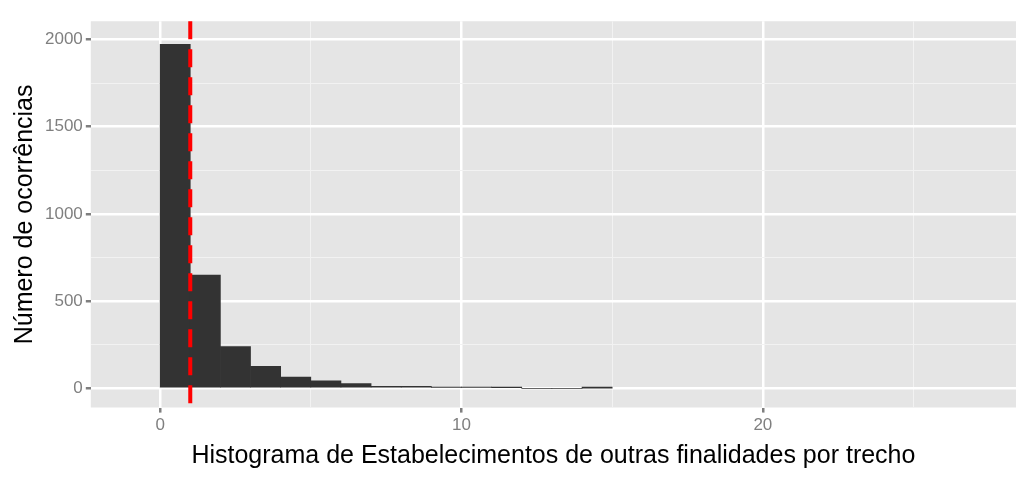 The width and height of the screenshot is (1032, 481). I want to click on y-tick-label: 2000, so click(63, 39).